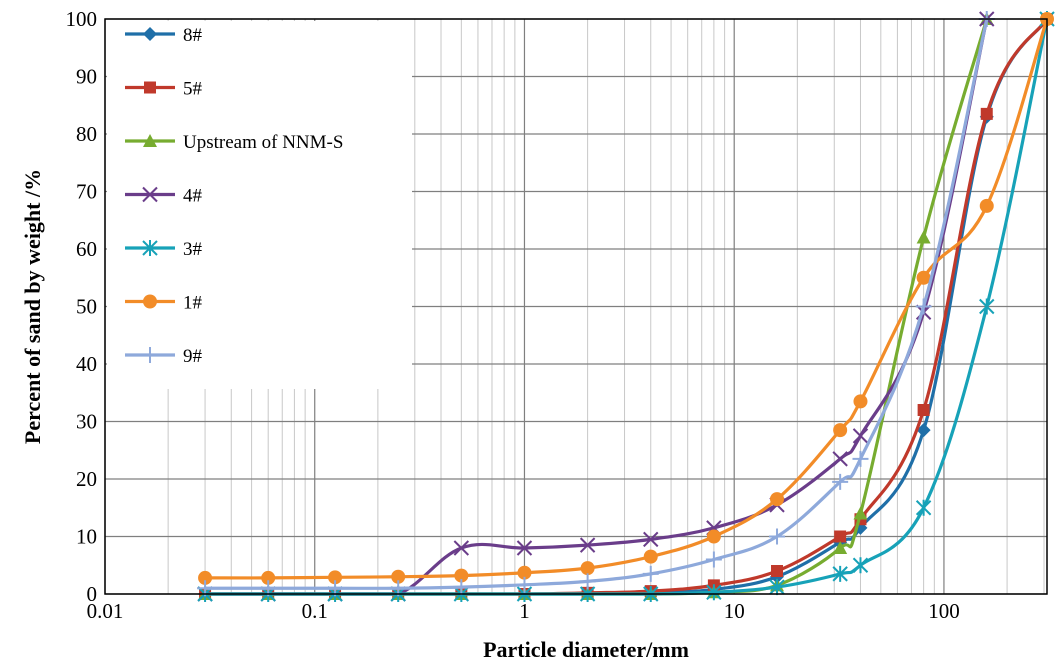 The width and height of the screenshot is (1059, 668). Describe the element at coordinates (105, 611) in the screenshot. I see `x-tick-label: 0.01` at that location.